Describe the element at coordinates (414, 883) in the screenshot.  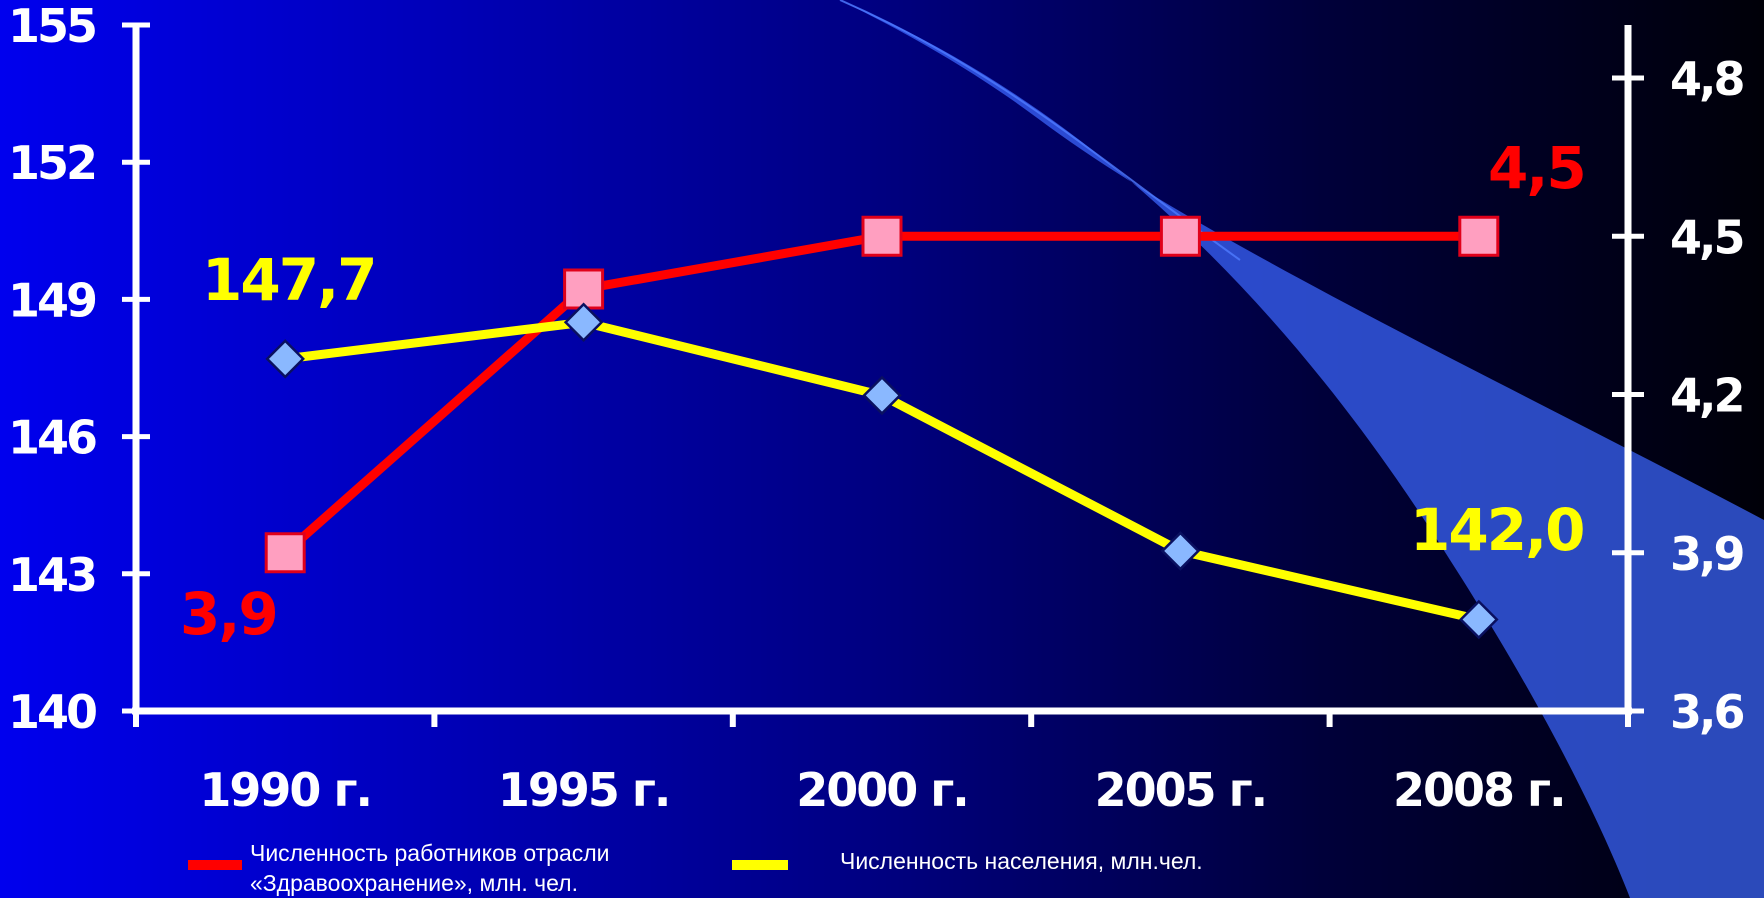
I see `legend-label-workers-line2: «Здравоохранение», млн. чел.` at that location.